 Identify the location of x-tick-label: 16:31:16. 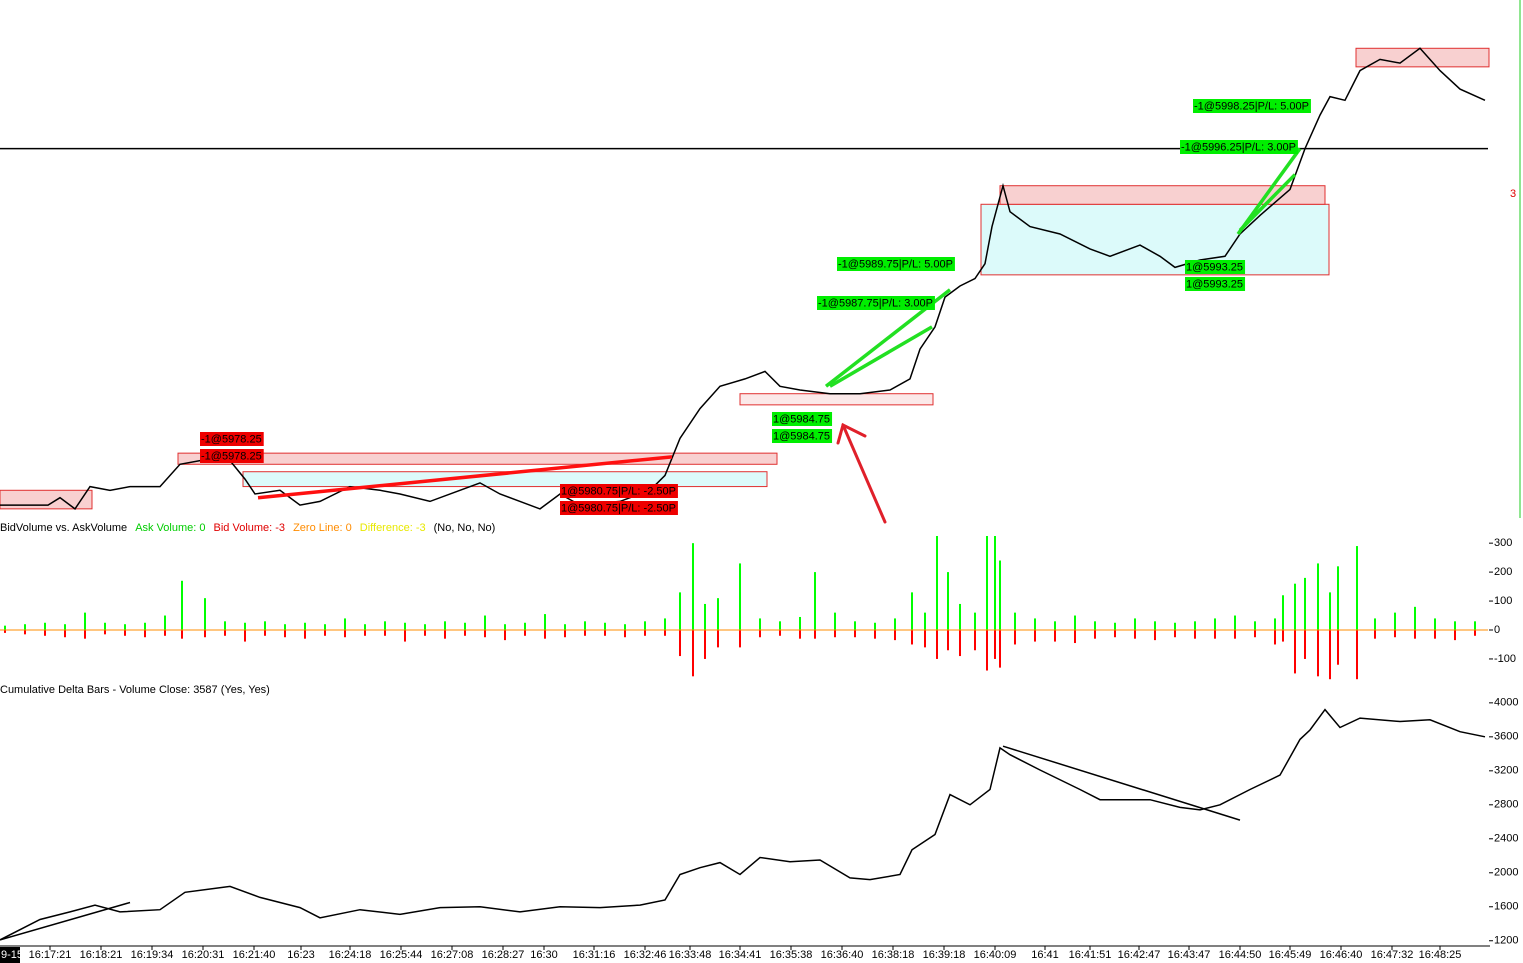
(594, 955).